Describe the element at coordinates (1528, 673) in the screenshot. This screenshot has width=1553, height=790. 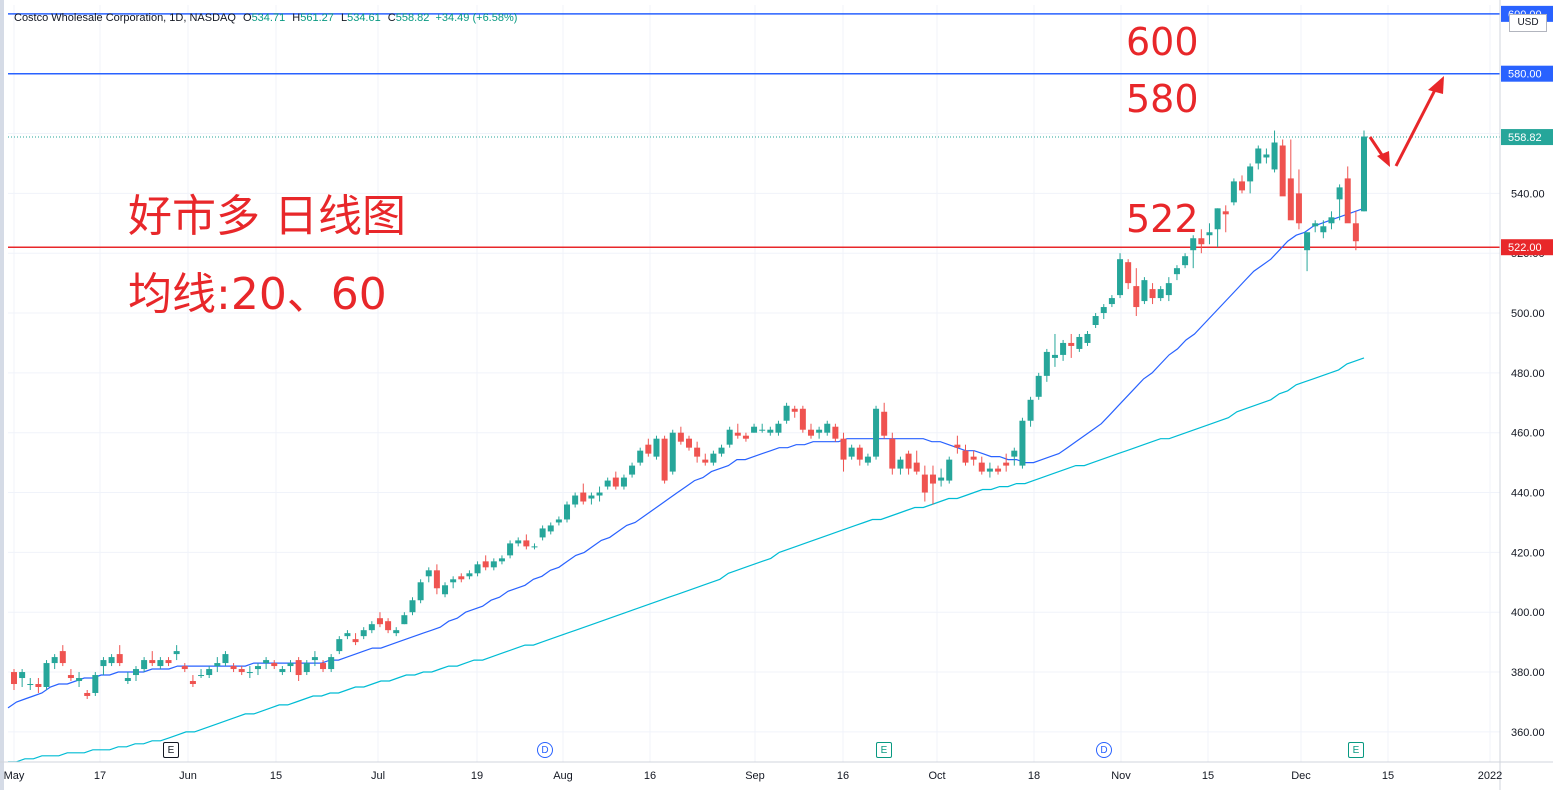
I see `price-tick-label: 380.00` at that location.